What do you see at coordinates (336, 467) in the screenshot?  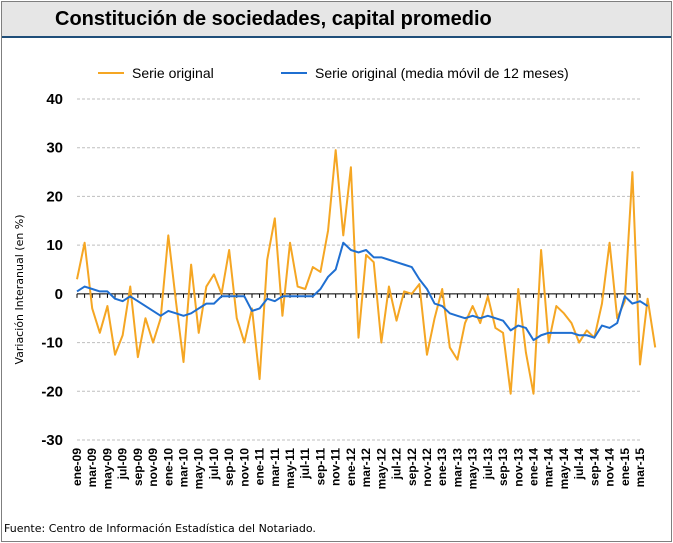 I see `x-tick-label: nov-11` at bounding box center [336, 467].